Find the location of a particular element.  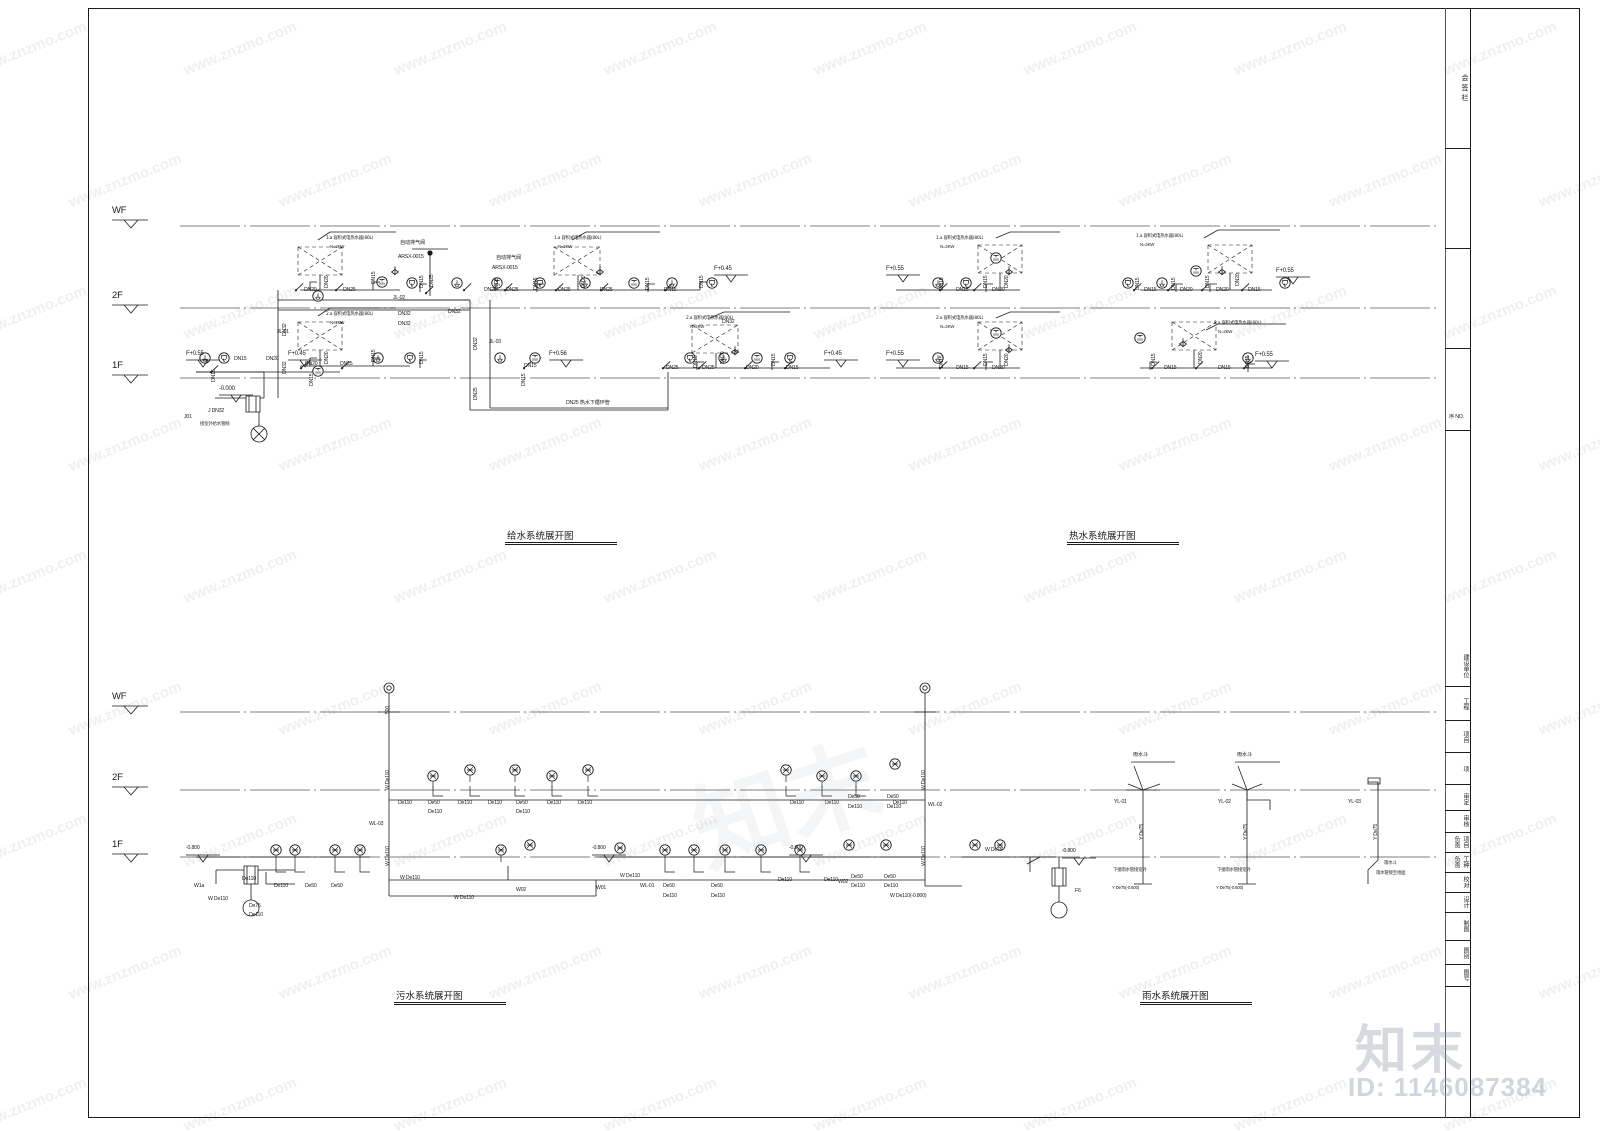

de50-b: De50 is located at coordinates (522, 803).